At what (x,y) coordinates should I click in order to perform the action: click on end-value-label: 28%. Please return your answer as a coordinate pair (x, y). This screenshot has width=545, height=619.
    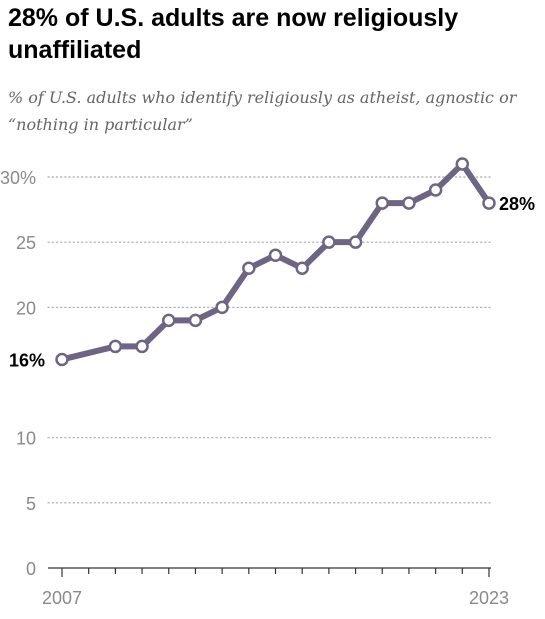
    Looking at the image, I should click on (517, 204).